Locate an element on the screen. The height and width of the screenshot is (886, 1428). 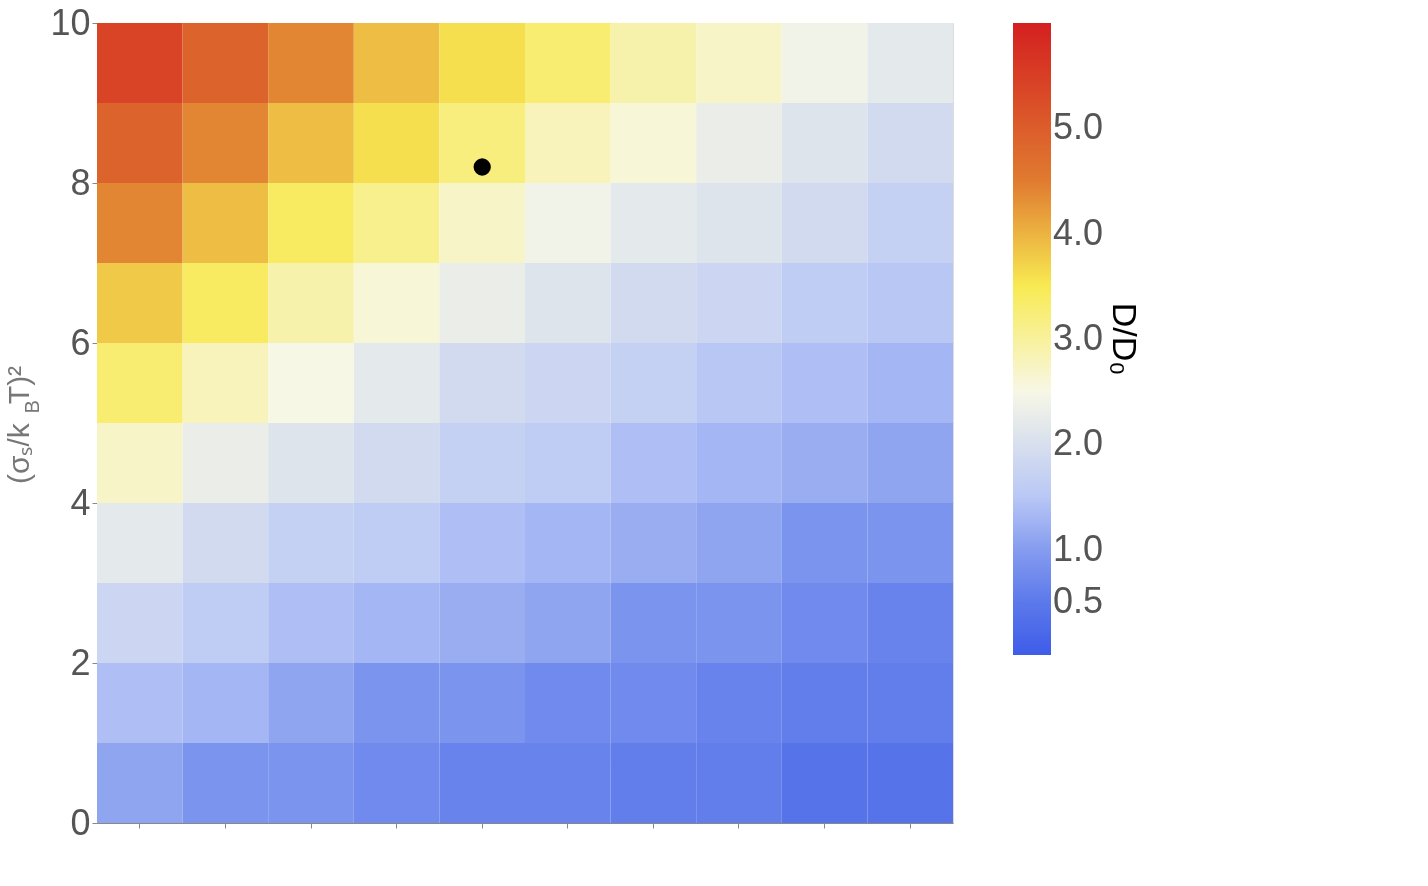
color-bar-label: 1.0 is located at coordinates (1078, 548).